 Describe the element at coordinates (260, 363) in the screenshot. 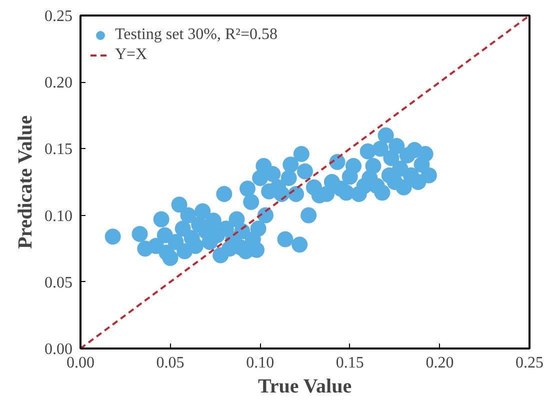

I see `x-tick-label: 0.10` at that location.